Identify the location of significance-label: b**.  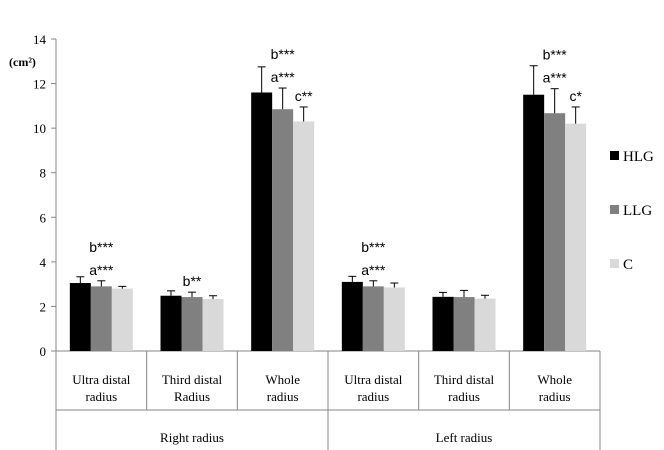
(192, 281).